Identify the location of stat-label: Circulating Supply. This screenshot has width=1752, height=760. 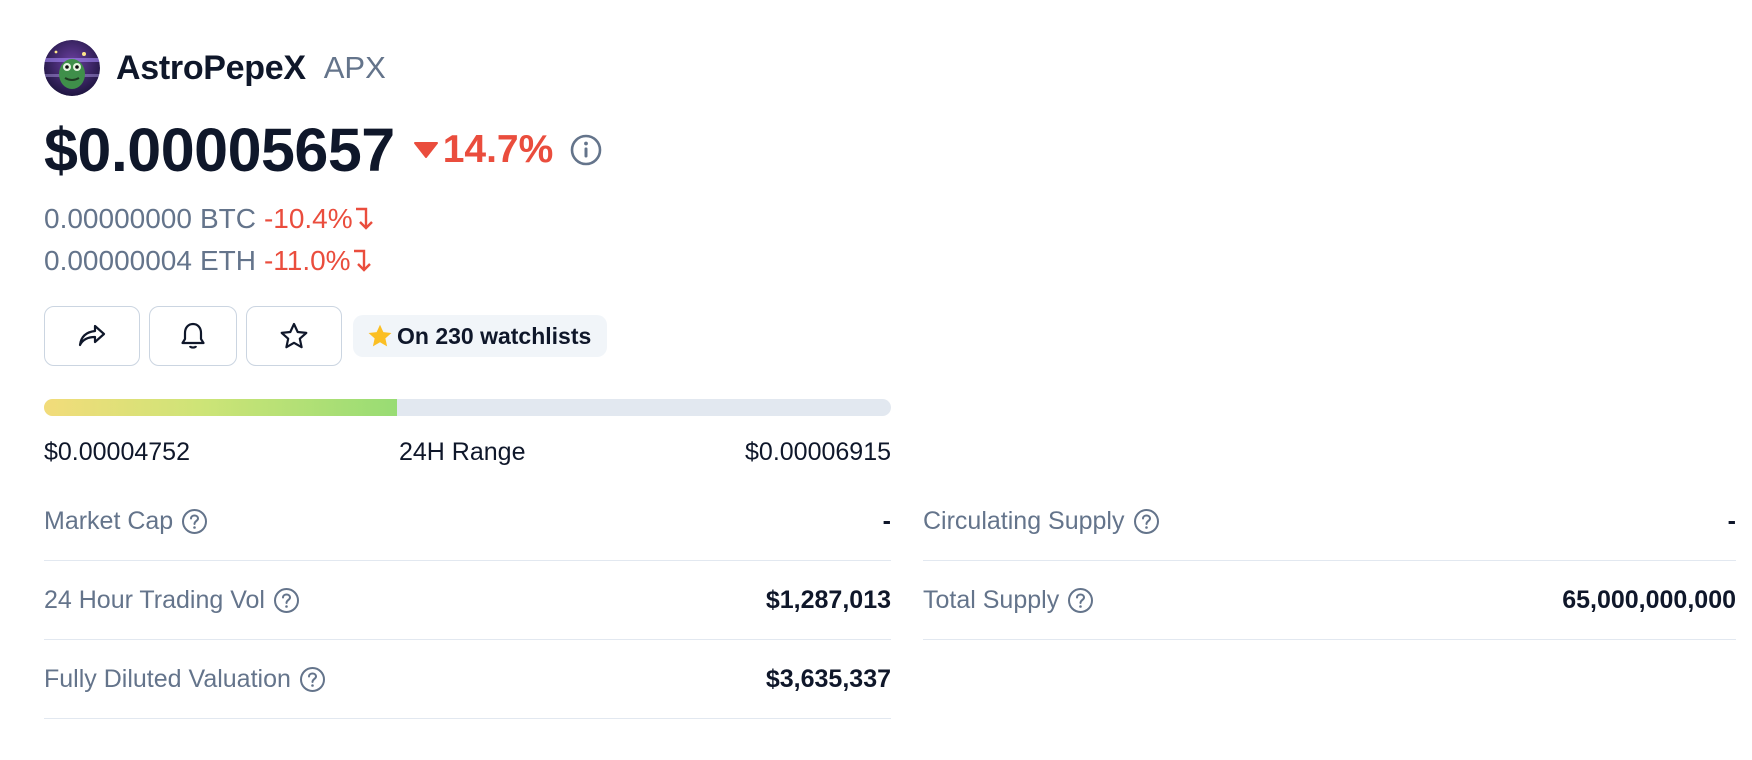
(1041, 521).